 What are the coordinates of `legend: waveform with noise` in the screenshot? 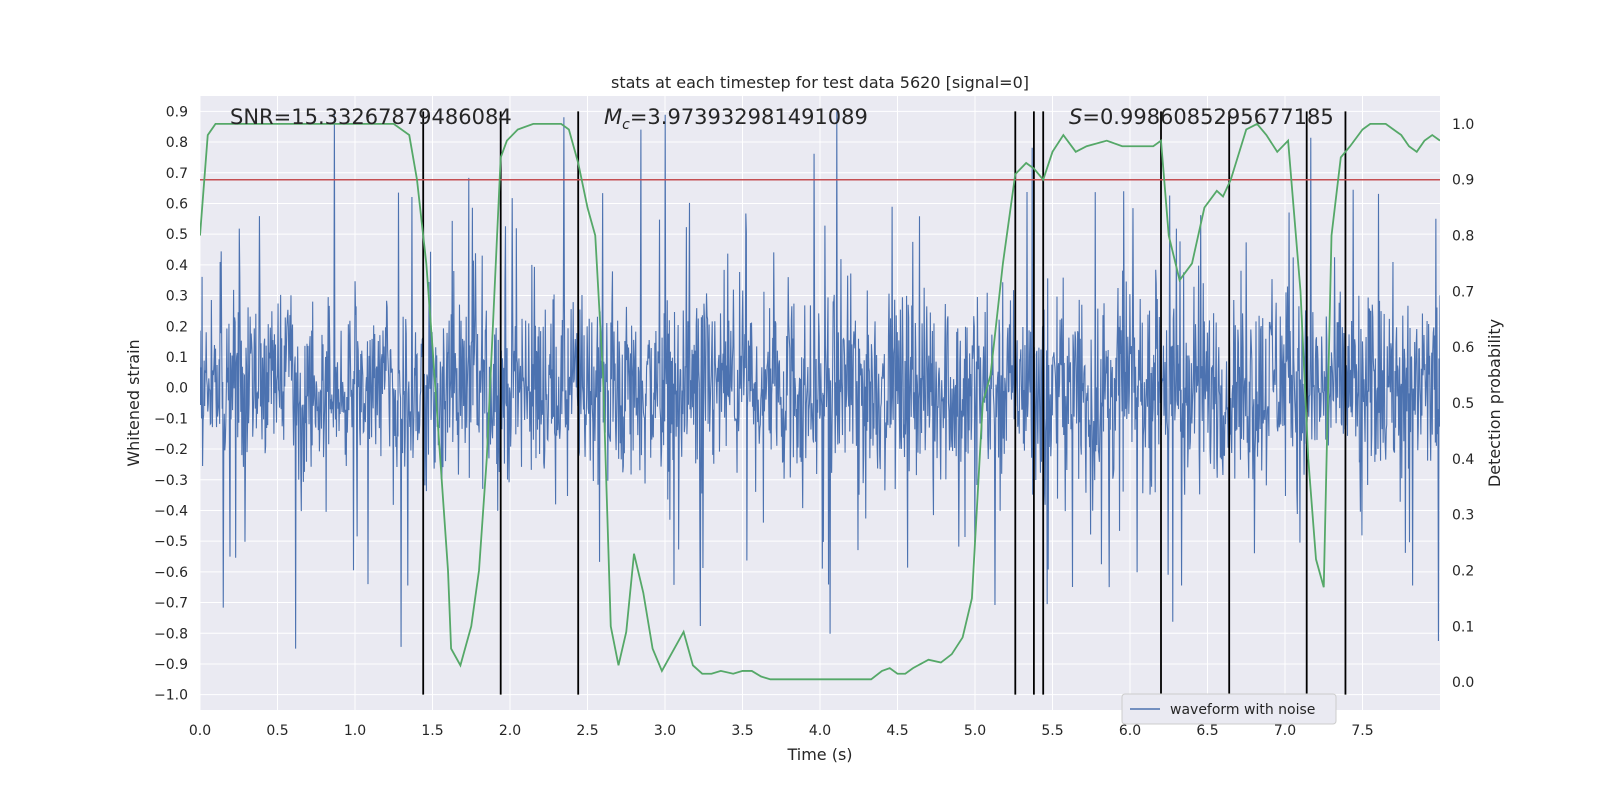 It's located at (1229, 709).